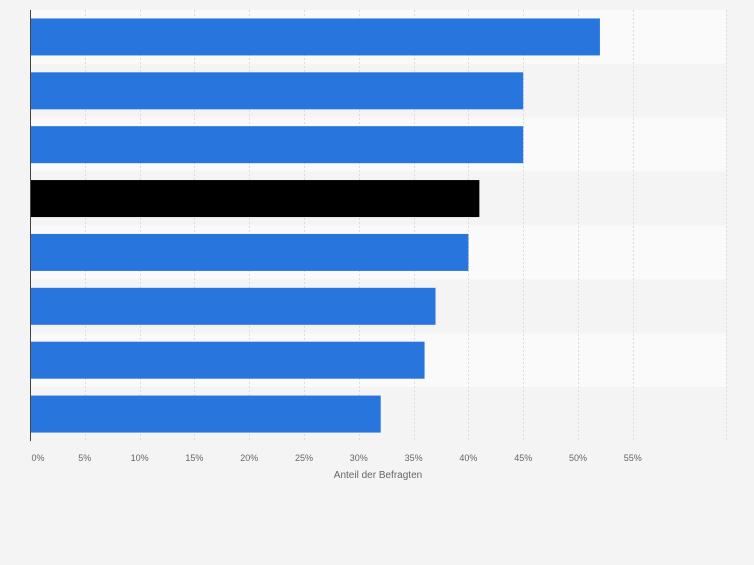 The height and width of the screenshot is (565, 754). What do you see at coordinates (194, 458) in the screenshot?
I see `x-tick-label: 15%` at bounding box center [194, 458].